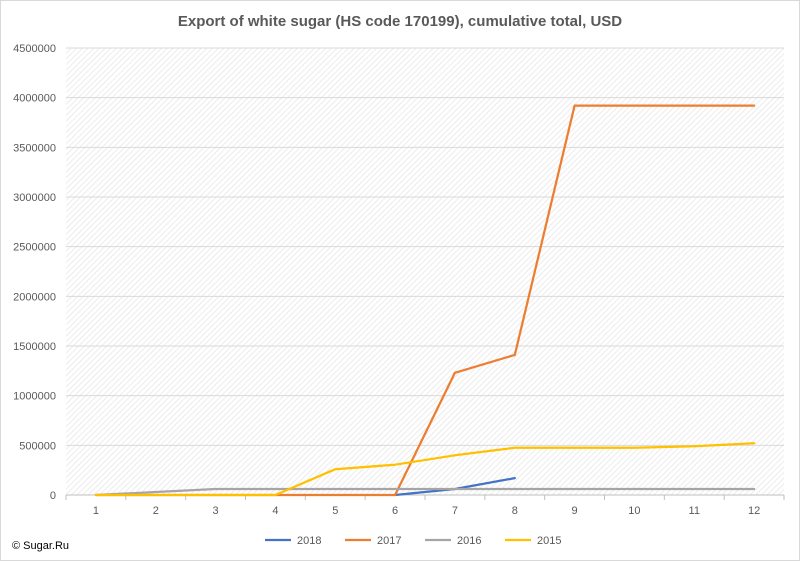 This screenshot has width=800, height=561. Describe the element at coordinates (754, 511) in the screenshot. I see `x-tick-label: 12` at that location.